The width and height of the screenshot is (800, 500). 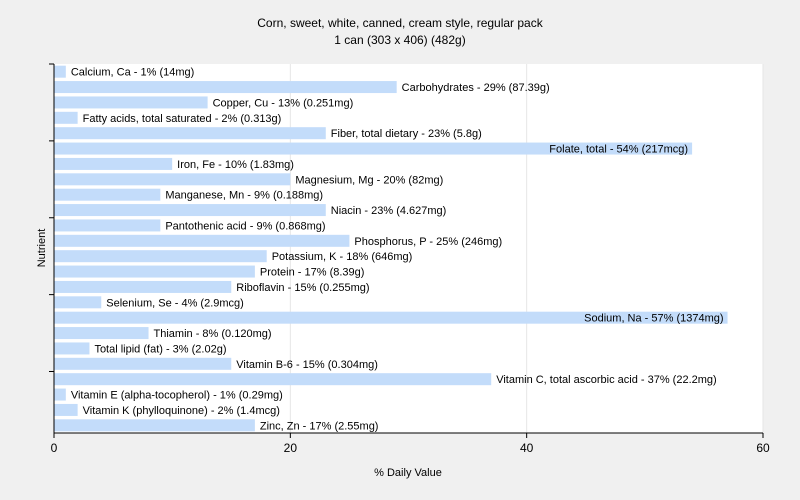 What do you see at coordinates (763, 448) in the screenshot?
I see `x-tick-label: 60` at bounding box center [763, 448].